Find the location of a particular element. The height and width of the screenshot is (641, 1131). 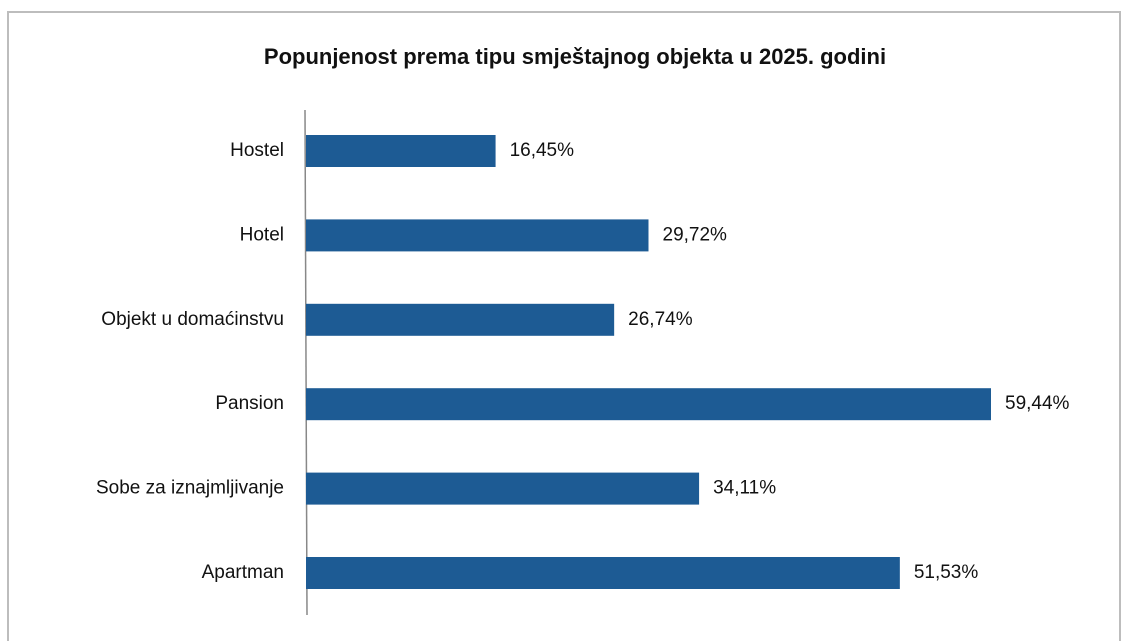

category-label: Apartman is located at coordinates (243, 572).